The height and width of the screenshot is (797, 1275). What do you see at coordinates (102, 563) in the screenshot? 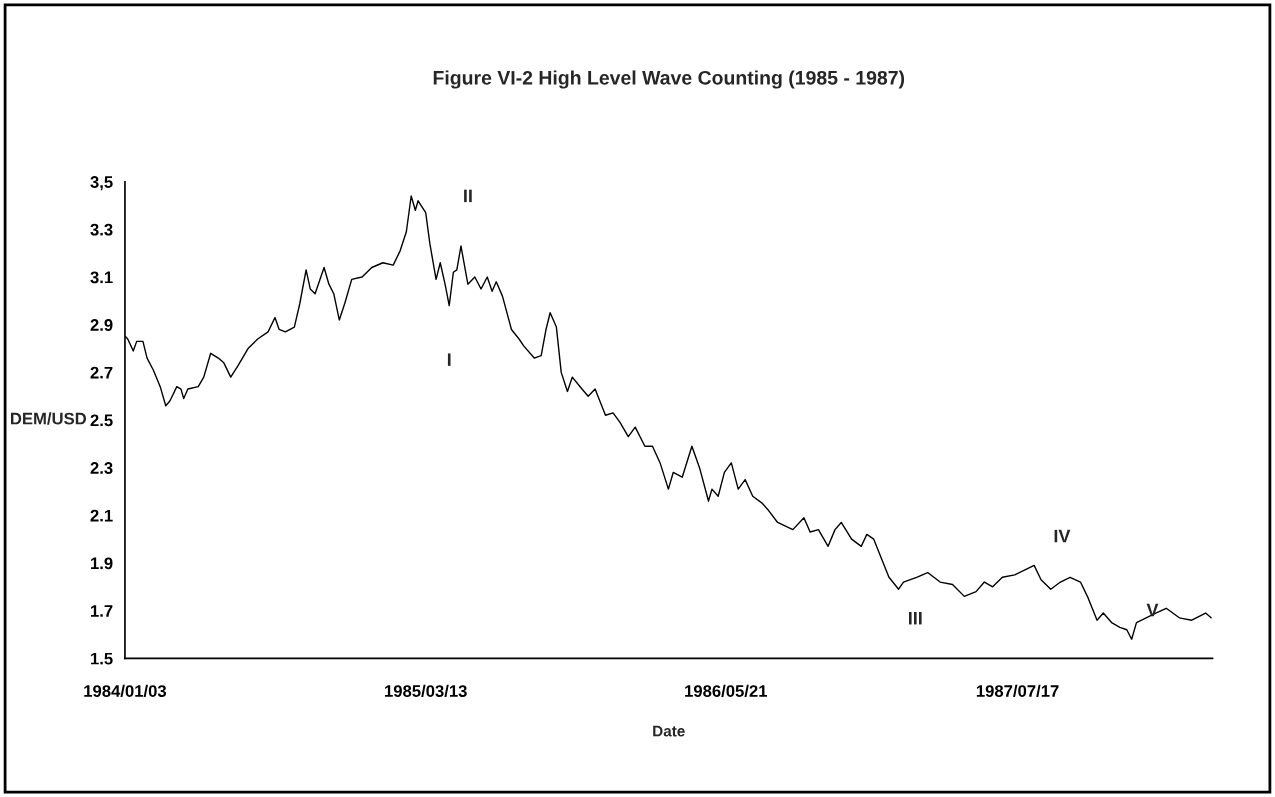
I see `y-tick-label: 1.9` at bounding box center [102, 563].